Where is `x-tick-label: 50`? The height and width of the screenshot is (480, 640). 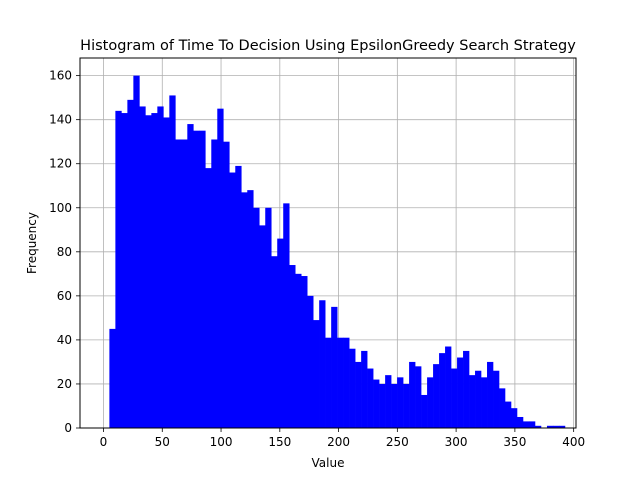 x-tick-label: 50 is located at coordinates (162, 442).